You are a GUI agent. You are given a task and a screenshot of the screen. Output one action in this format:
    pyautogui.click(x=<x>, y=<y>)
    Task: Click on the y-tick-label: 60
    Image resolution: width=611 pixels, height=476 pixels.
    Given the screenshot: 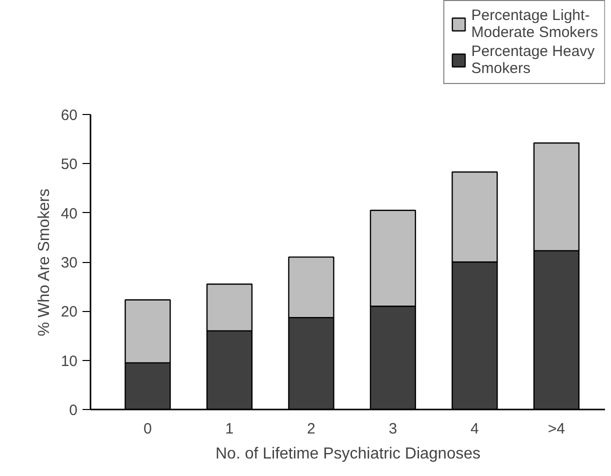 What is the action you would take?
    pyautogui.click(x=69, y=115)
    